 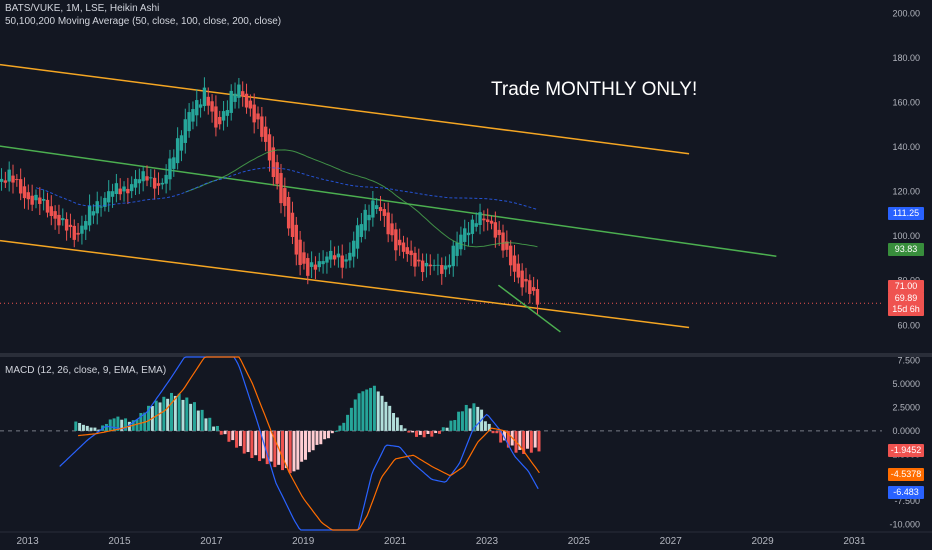 I want to click on x-tick-label: 2029, so click(x=762, y=541).